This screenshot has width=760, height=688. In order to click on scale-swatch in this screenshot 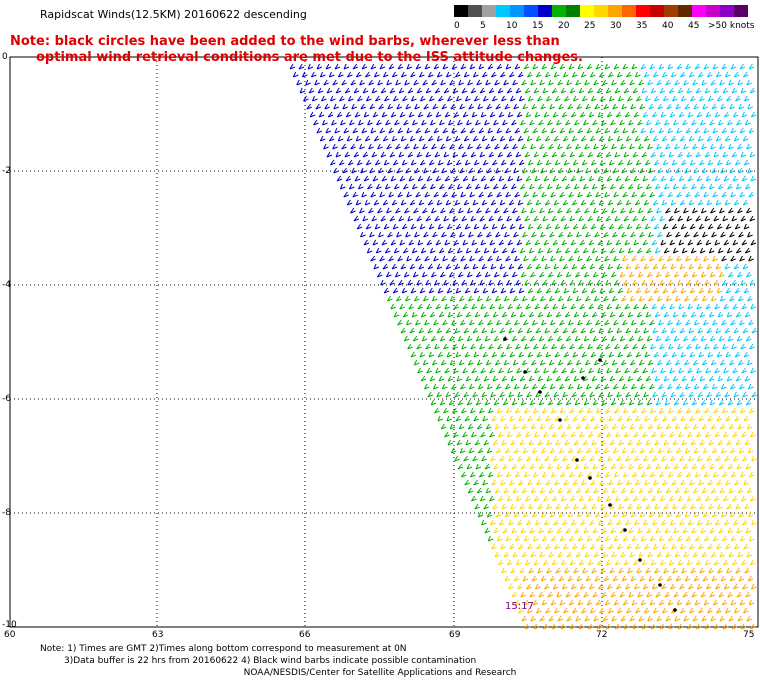, I will do `click(741, 11)`.